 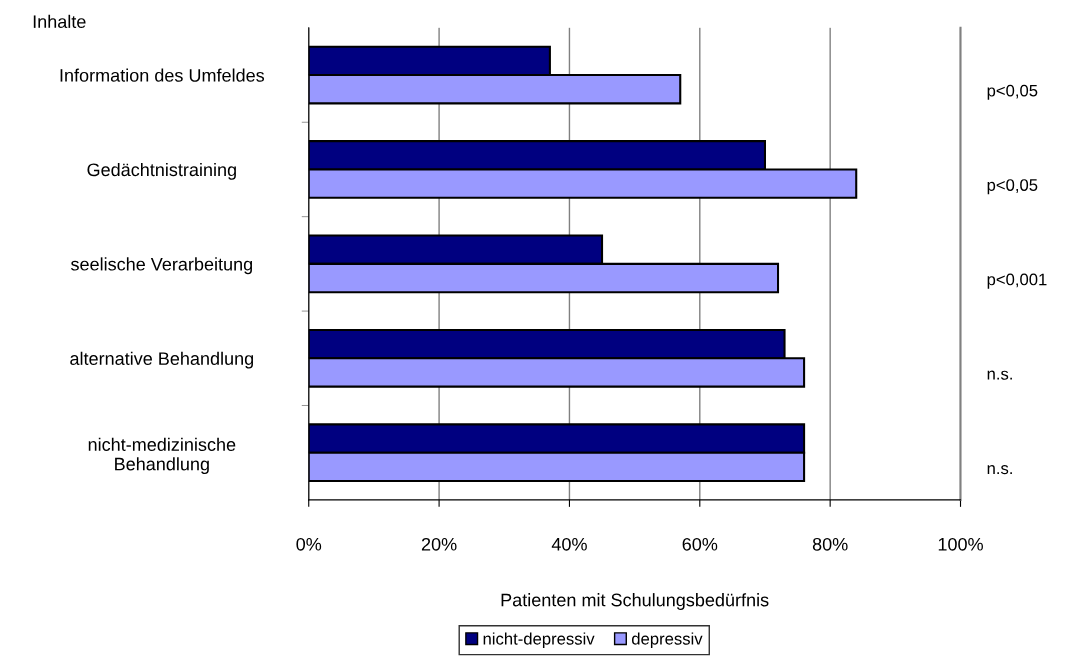 What do you see at coordinates (162, 456) in the screenshot?
I see `y-tick-label: nicht-medizinische Behandlung` at bounding box center [162, 456].